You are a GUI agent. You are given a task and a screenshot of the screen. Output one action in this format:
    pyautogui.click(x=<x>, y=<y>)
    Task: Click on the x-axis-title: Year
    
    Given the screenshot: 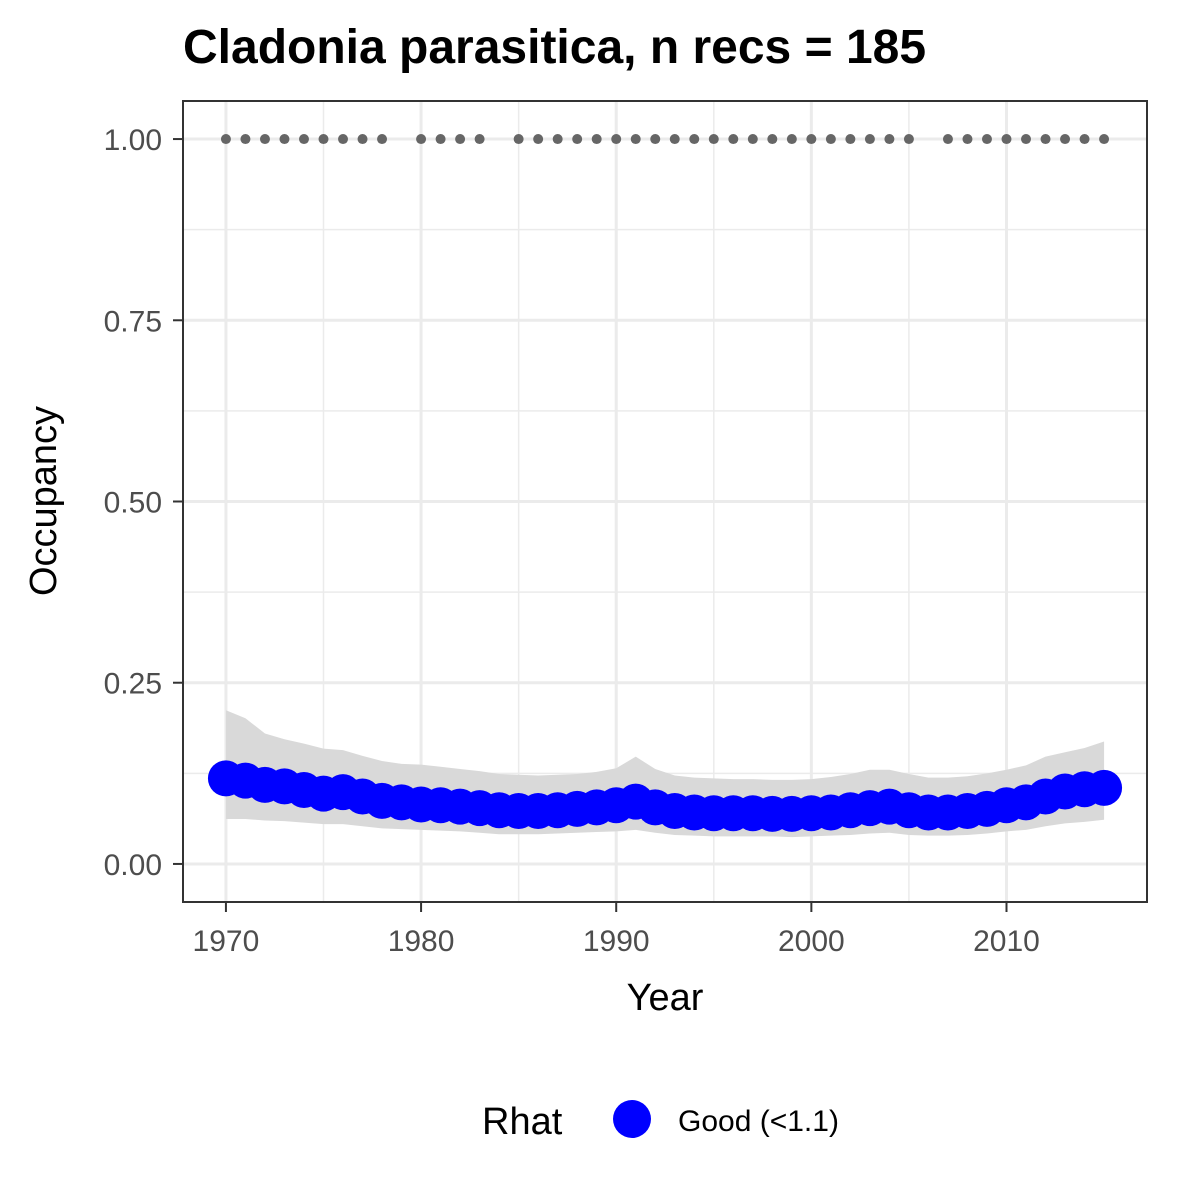 What is the action you would take?
    pyautogui.click(x=665, y=998)
    